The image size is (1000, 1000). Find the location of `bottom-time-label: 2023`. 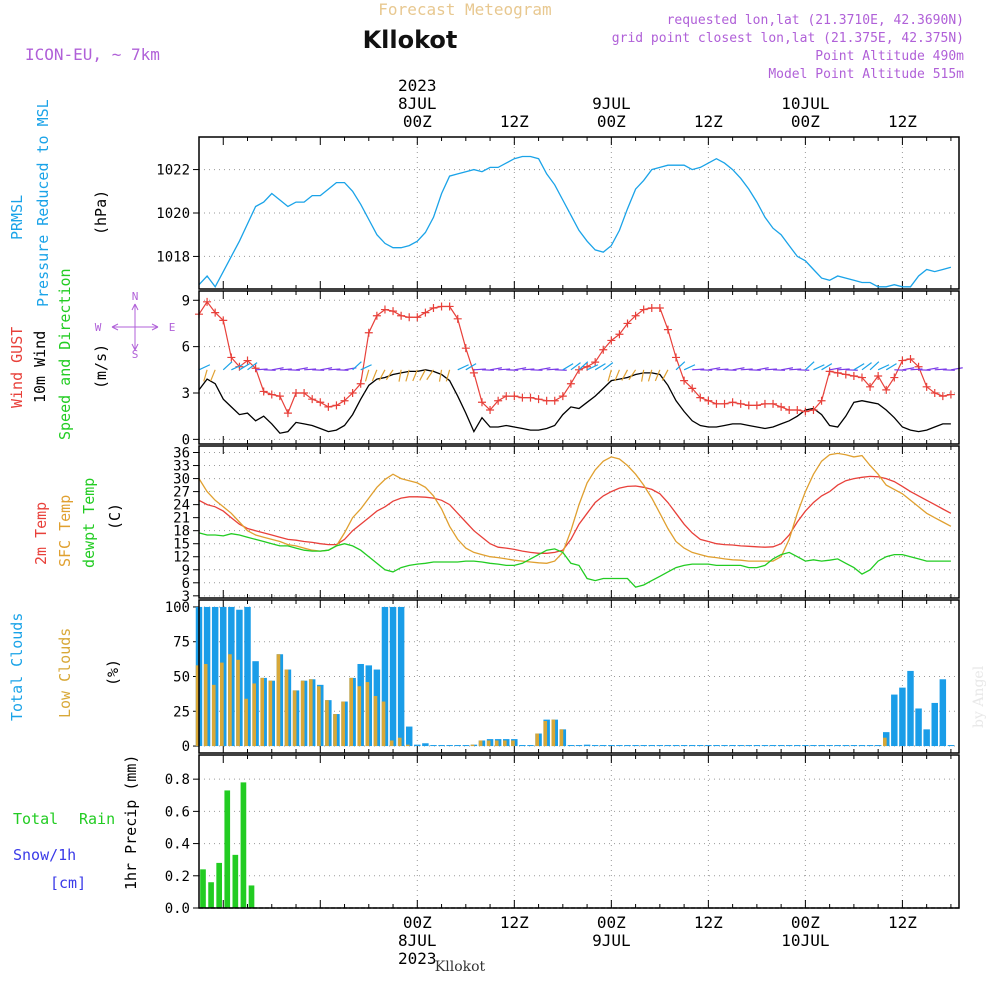

bottom-time-label: 2023 is located at coordinates (417, 958).